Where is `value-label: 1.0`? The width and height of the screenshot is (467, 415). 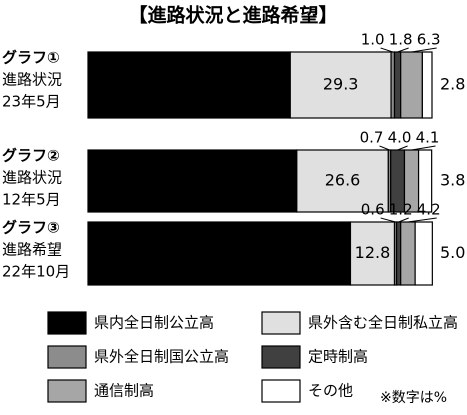 value-label: 1.0 is located at coordinates (373, 40).